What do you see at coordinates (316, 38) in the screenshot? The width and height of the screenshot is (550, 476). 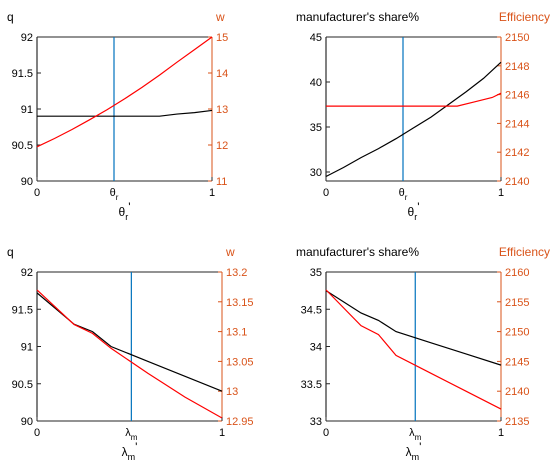 I see `plot-2-left-tick-label: 45` at bounding box center [316, 38].